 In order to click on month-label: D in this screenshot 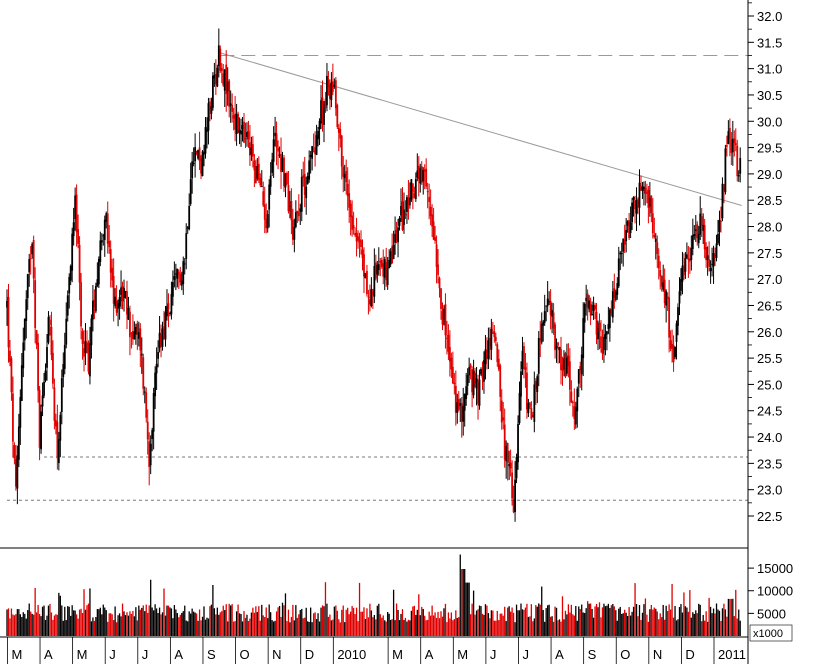, I will do `click(309, 654)`.